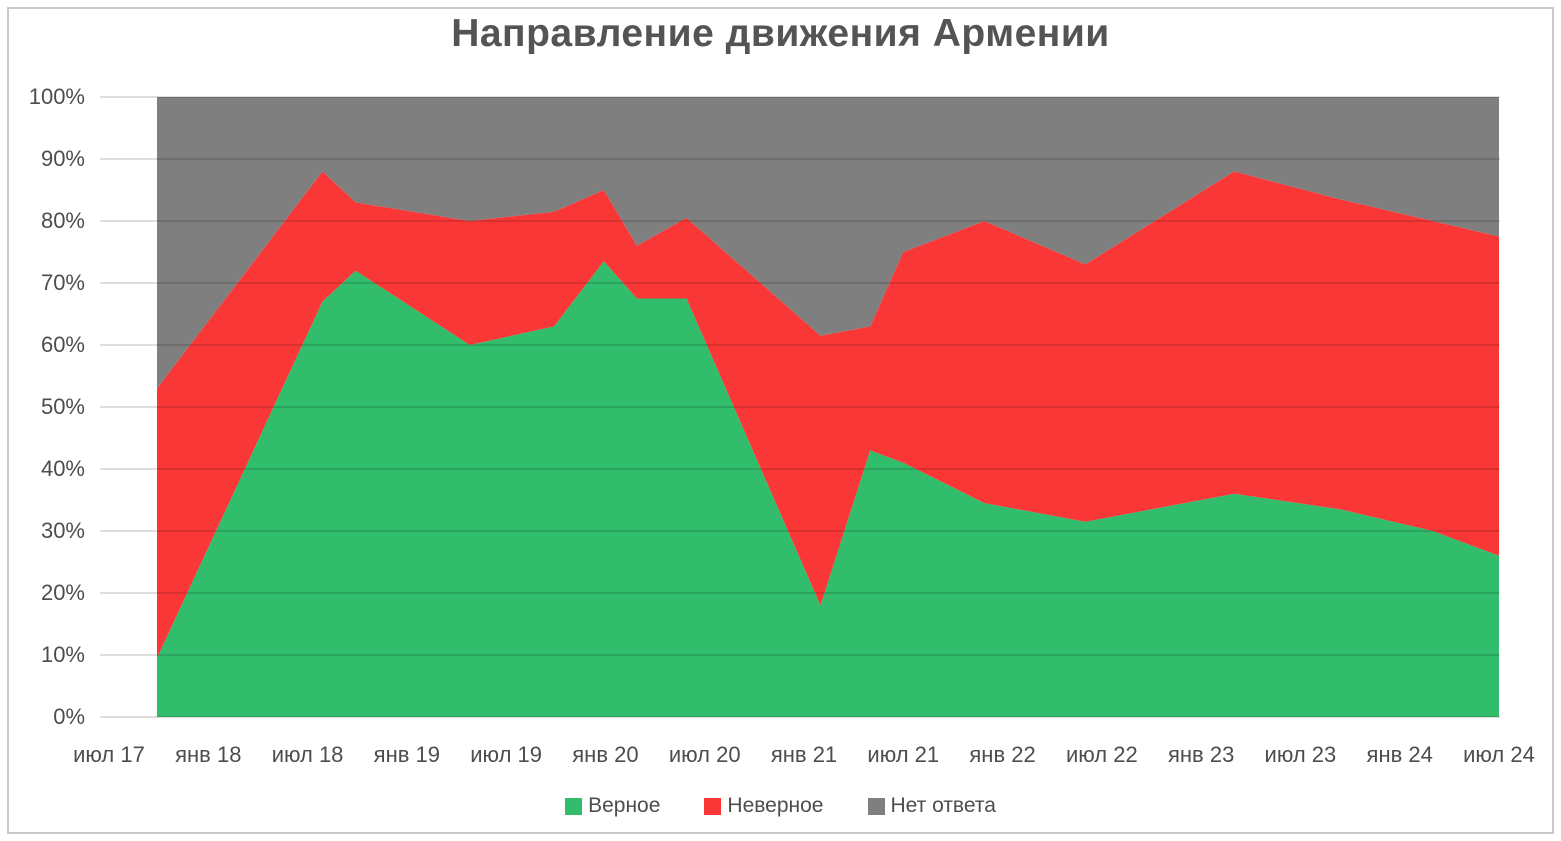 The height and width of the screenshot is (841, 1561). What do you see at coordinates (1399, 754) in the screenshot?
I see `x-axis-tick-label: янв 24` at bounding box center [1399, 754].